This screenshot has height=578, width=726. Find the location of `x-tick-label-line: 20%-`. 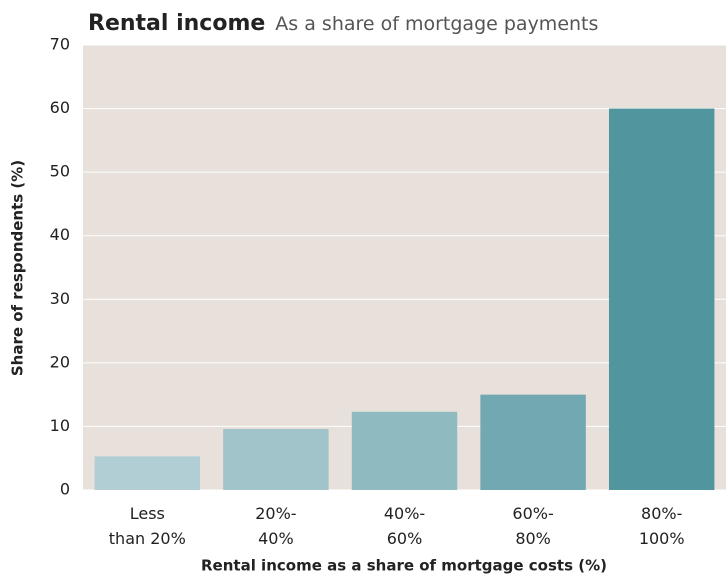

x-tick-label-line: 20%- is located at coordinates (275, 513).